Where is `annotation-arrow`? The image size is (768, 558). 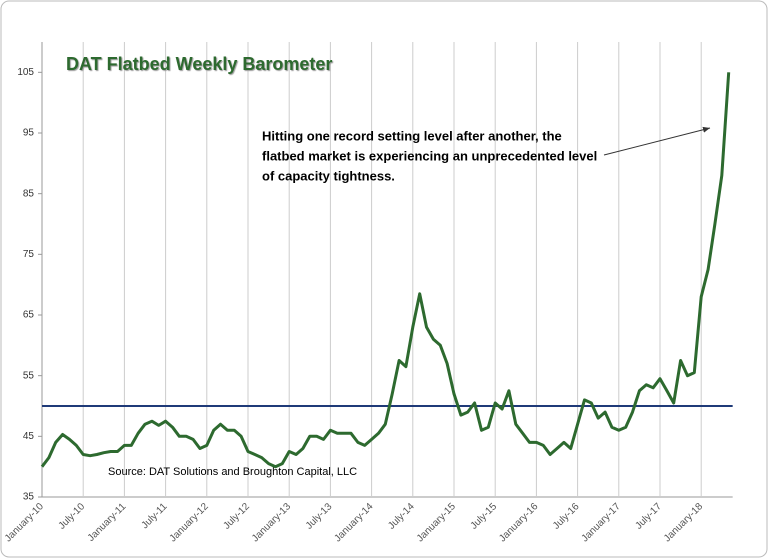 annotation-arrow is located at coordinates (657, 141).